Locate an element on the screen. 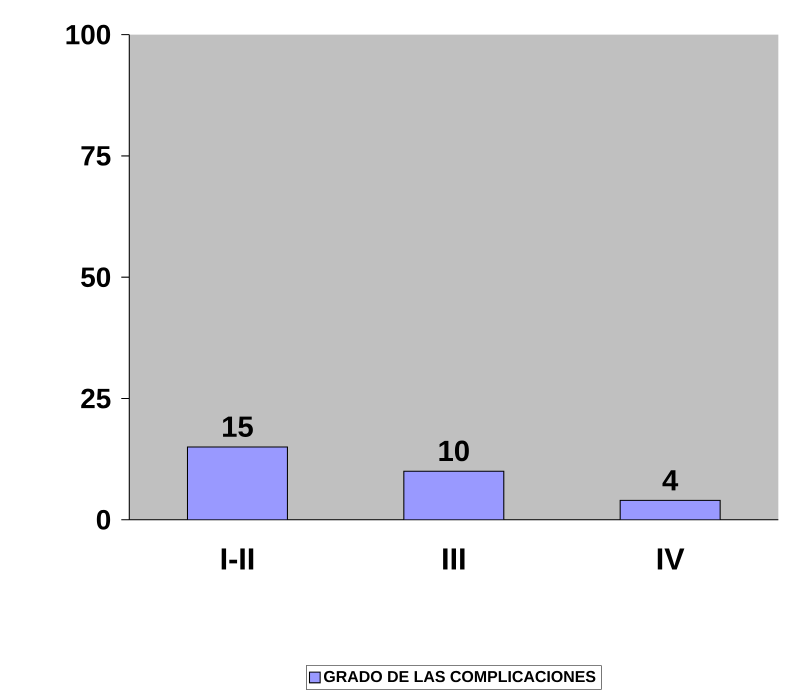 This screenshot has height=700, width=793. data-label: 4 is located at coordinates (670, 480).